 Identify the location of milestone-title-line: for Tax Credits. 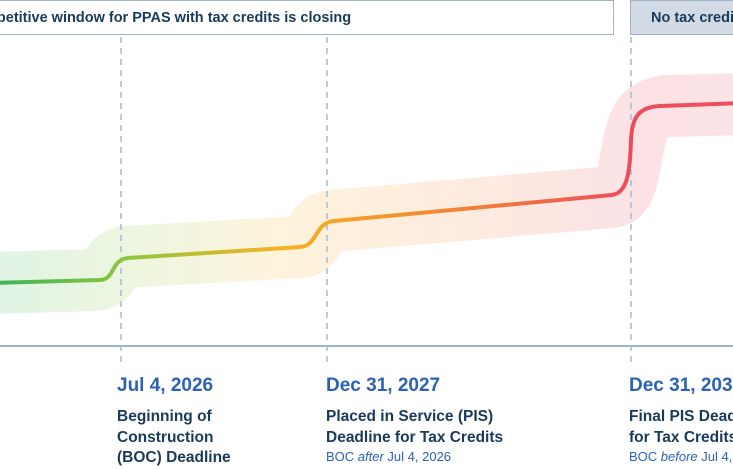
(681, 437).